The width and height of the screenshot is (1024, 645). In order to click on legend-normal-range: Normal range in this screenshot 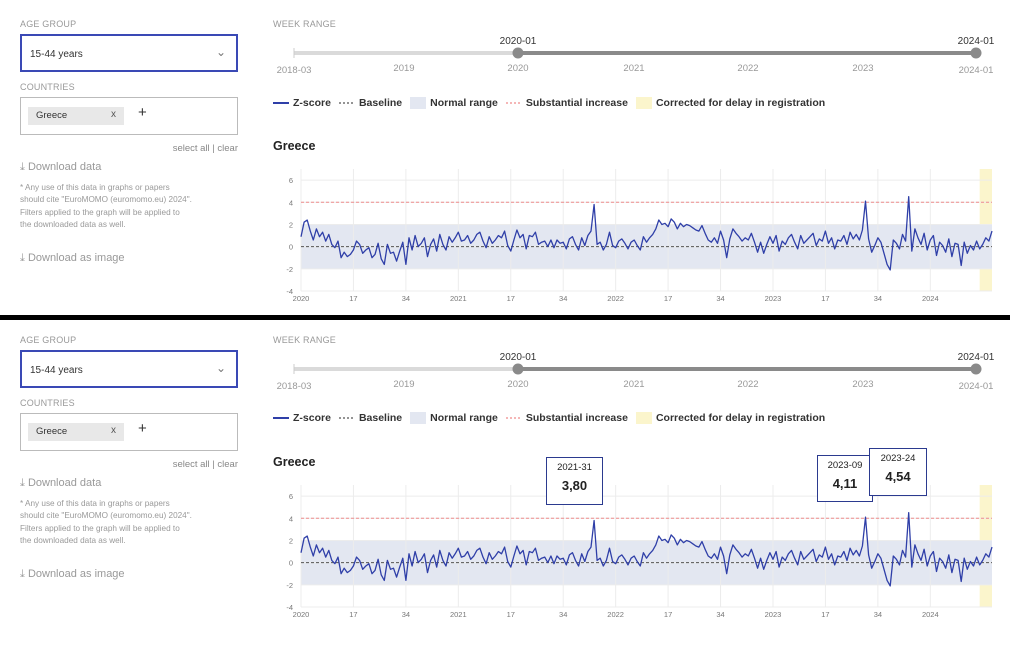, I will do `click(454, 418)`.